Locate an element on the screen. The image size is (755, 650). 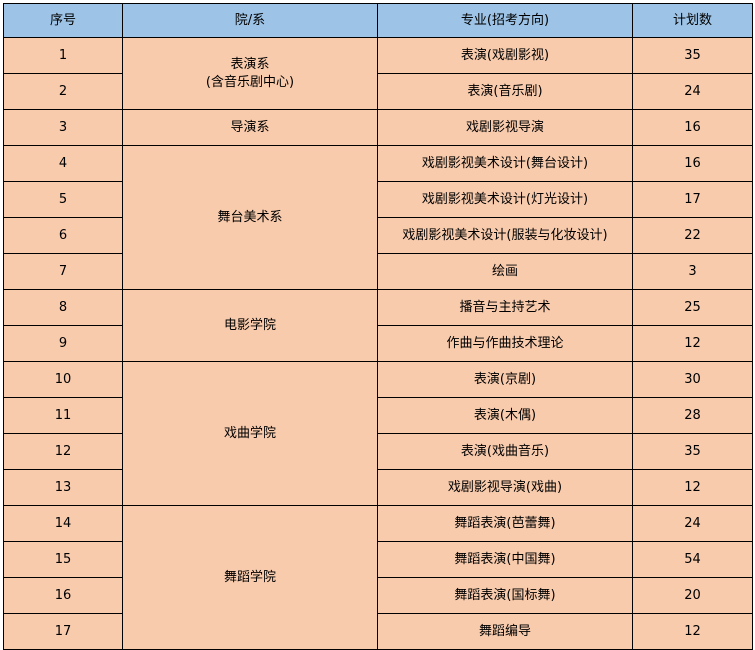
cell-dept: 电影学院 is located at coordinates (250, 325).